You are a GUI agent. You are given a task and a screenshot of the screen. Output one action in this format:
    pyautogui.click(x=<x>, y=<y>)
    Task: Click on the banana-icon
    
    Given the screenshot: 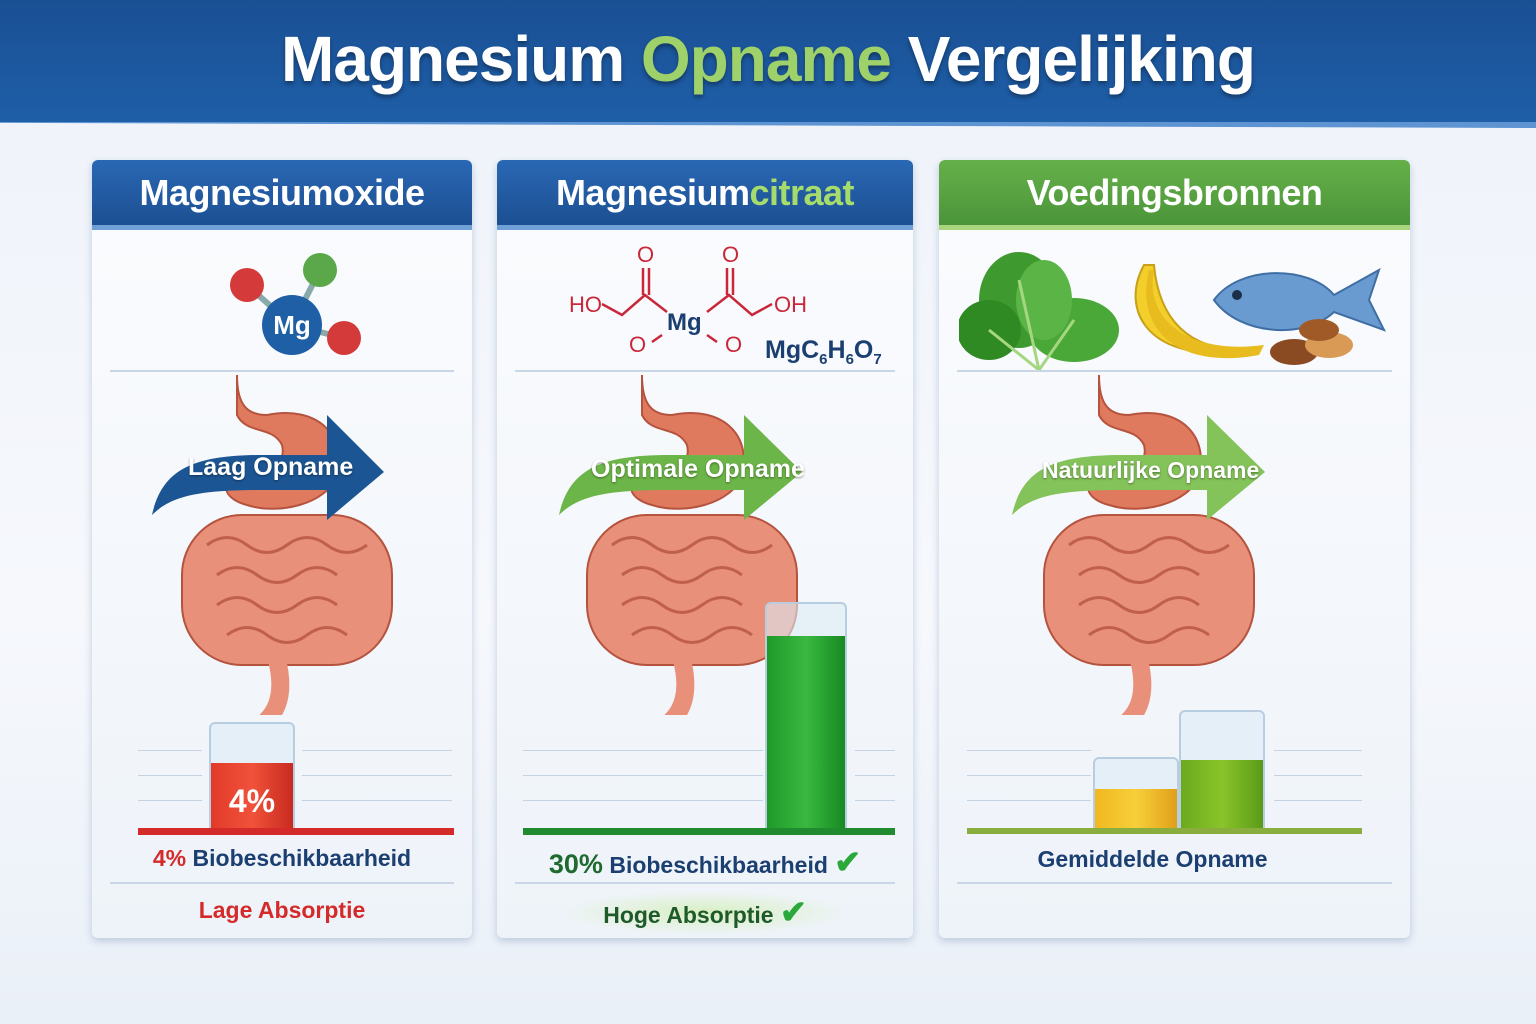 What is the action you would take?
    pyautogui.click(x=1199, y=311)
    